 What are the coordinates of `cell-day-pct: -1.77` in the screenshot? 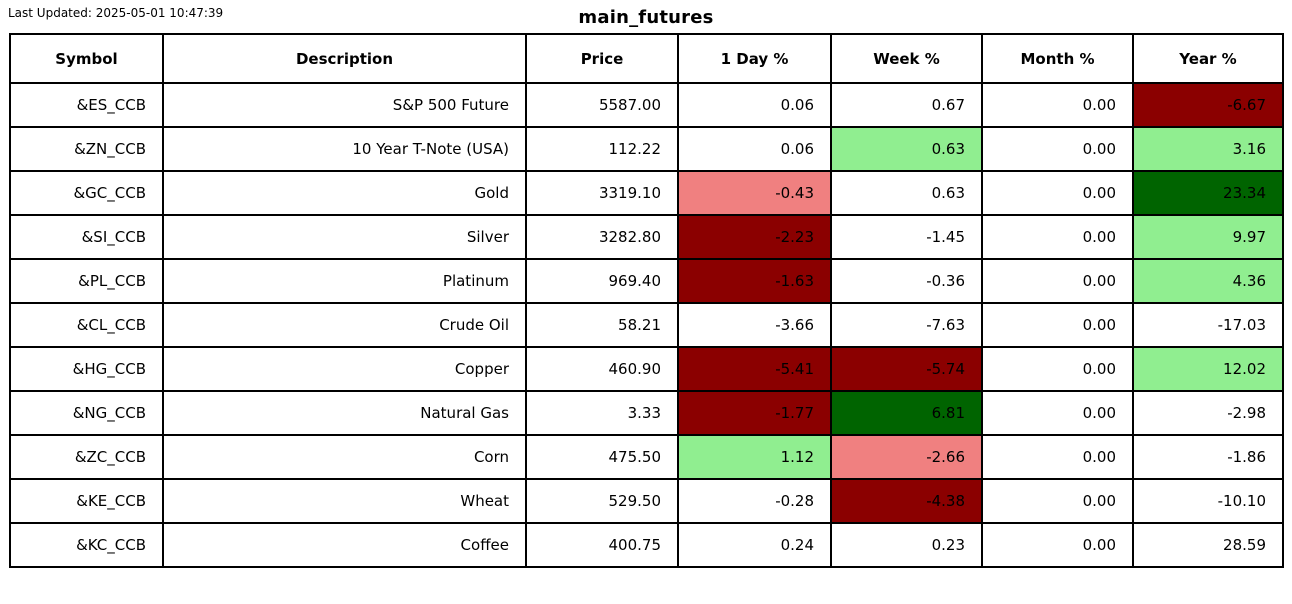 It's located at (754, 413).